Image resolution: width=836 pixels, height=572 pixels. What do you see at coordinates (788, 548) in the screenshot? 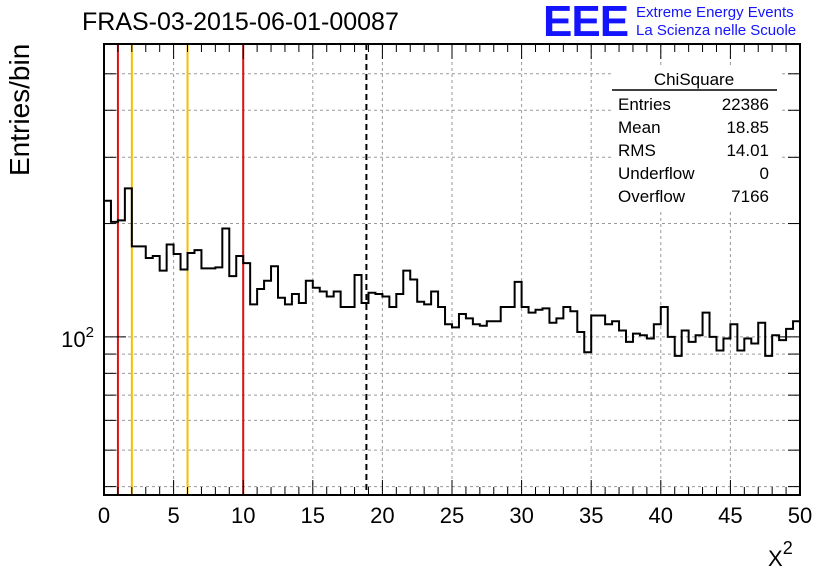
I see `x-axis-label-sup: 2` at bounding box center [788, 548].